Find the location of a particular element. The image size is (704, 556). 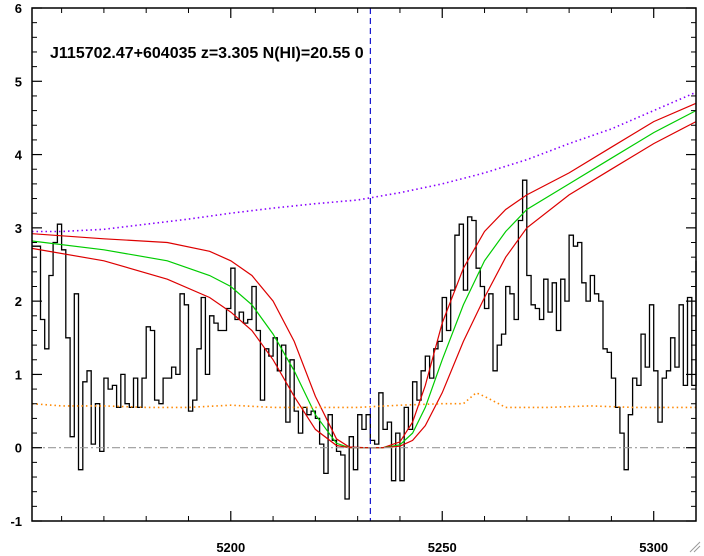

y-tick-label: -1 is located at coordinates (16, 521).